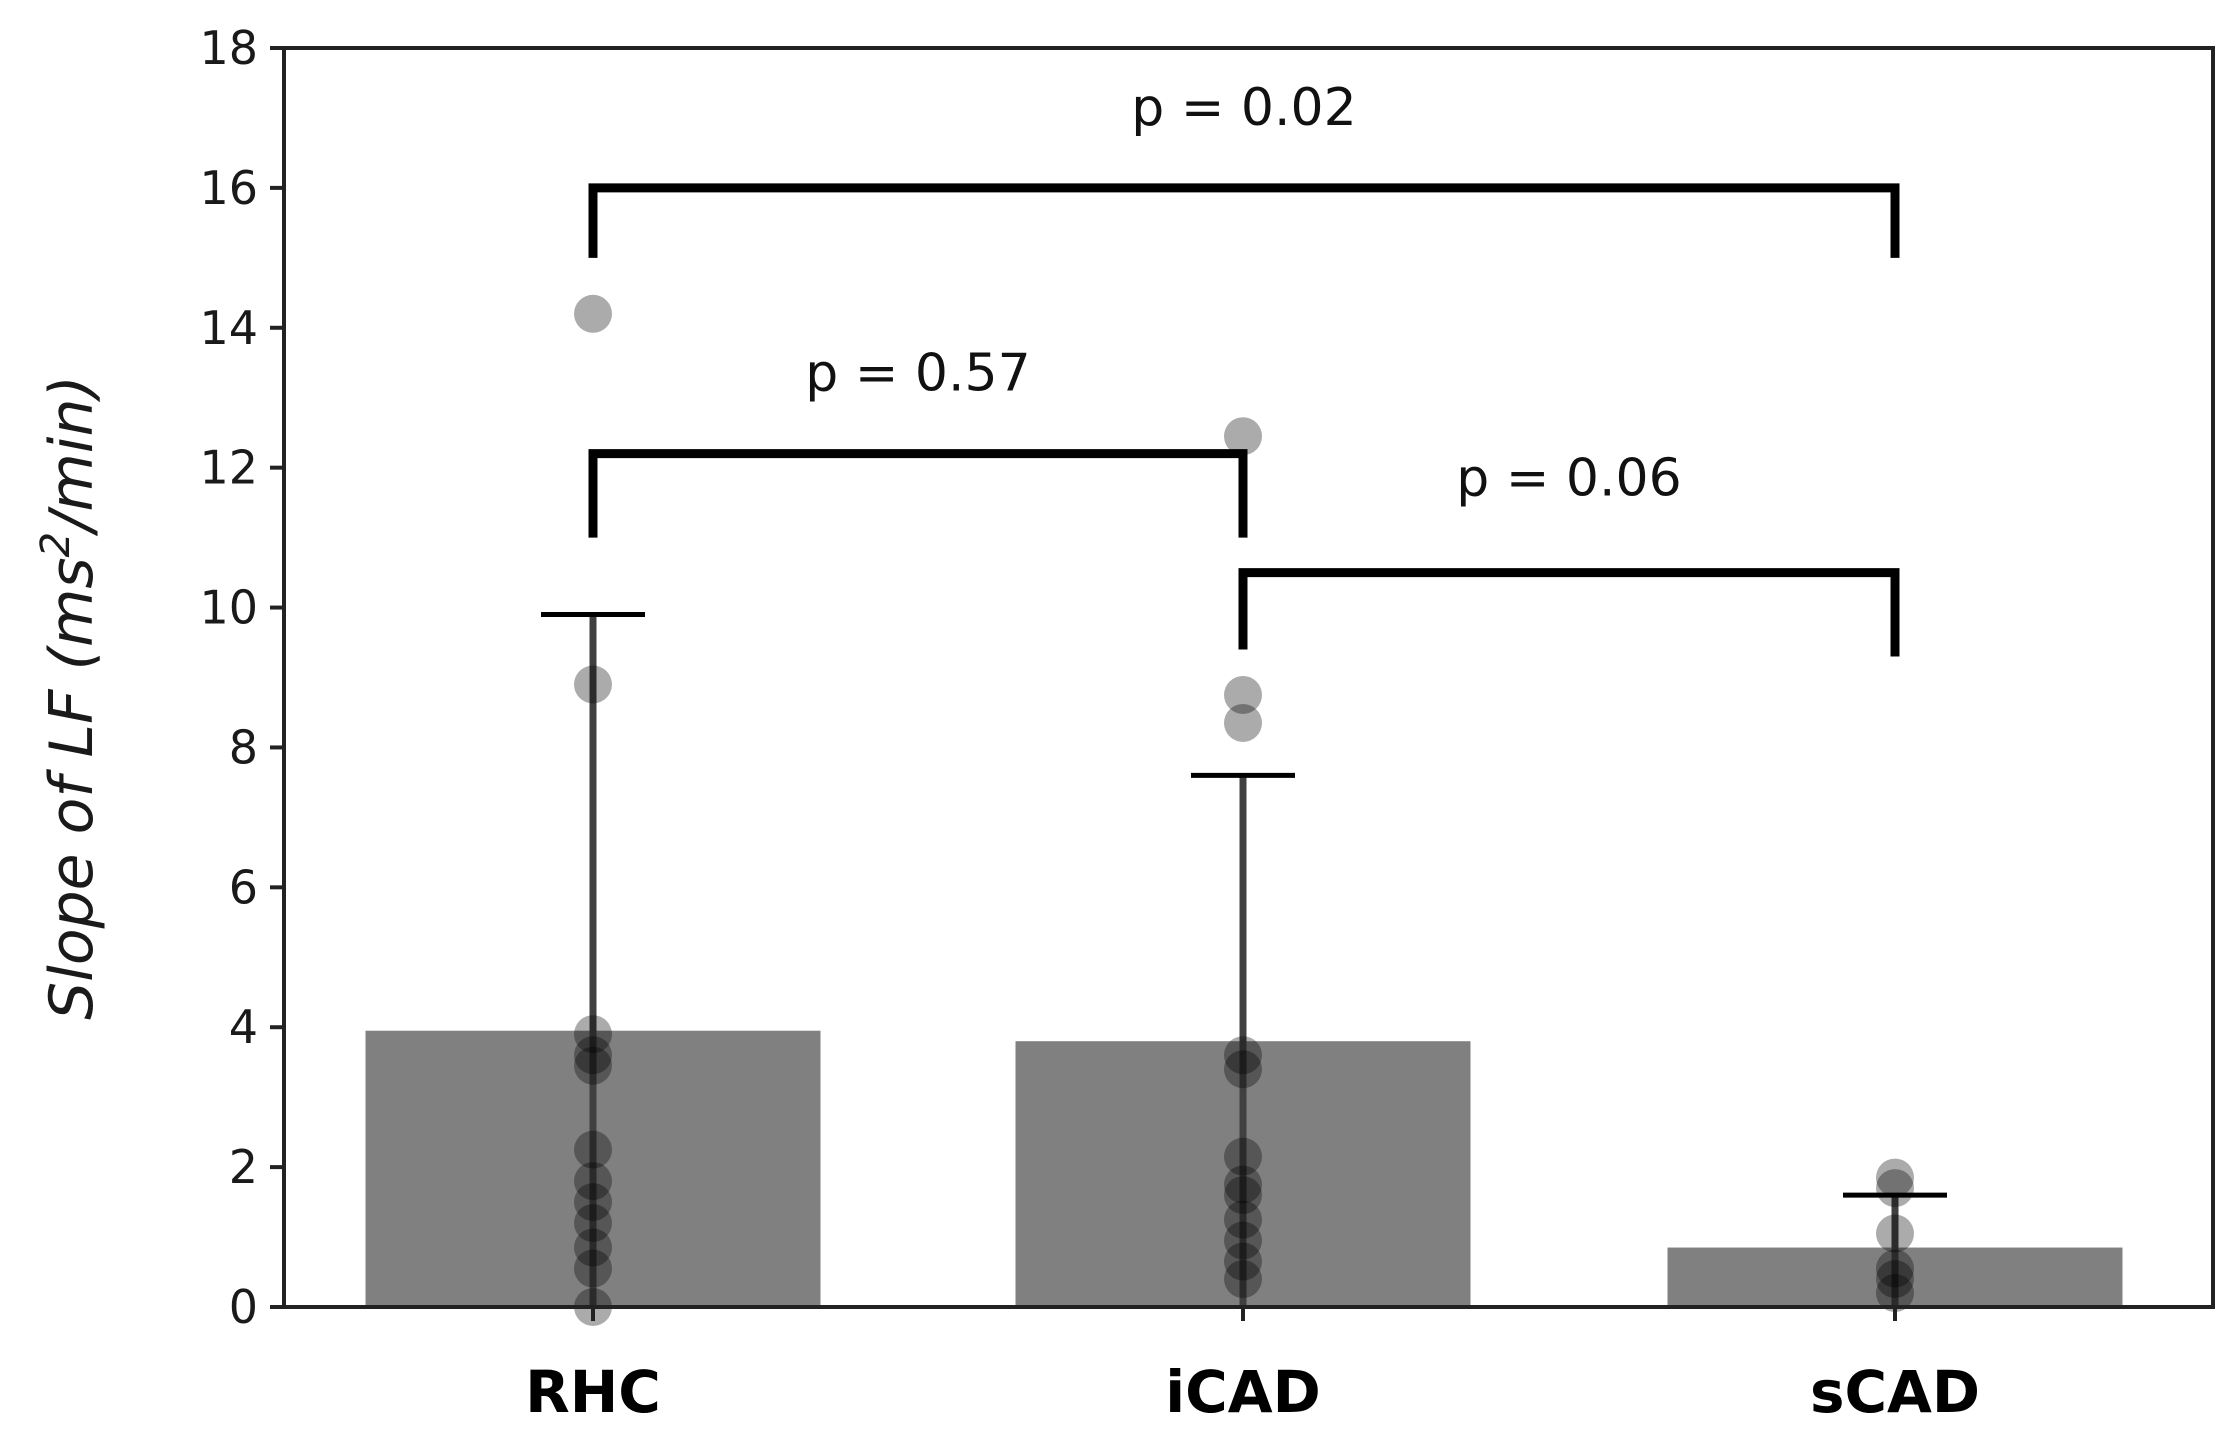  I want to click on y-tick-label-12: 12, so click(228, 468).